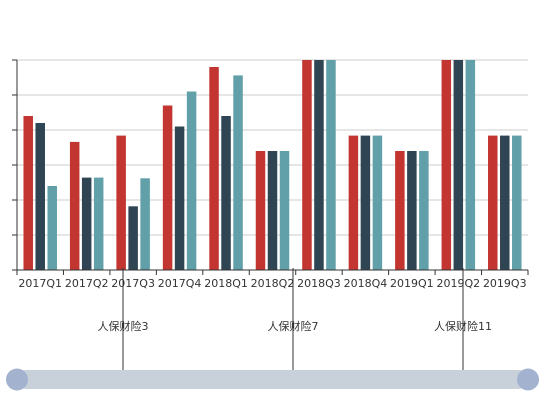  I want to click on timeline-label: 人保财险3, so click(123, 326).